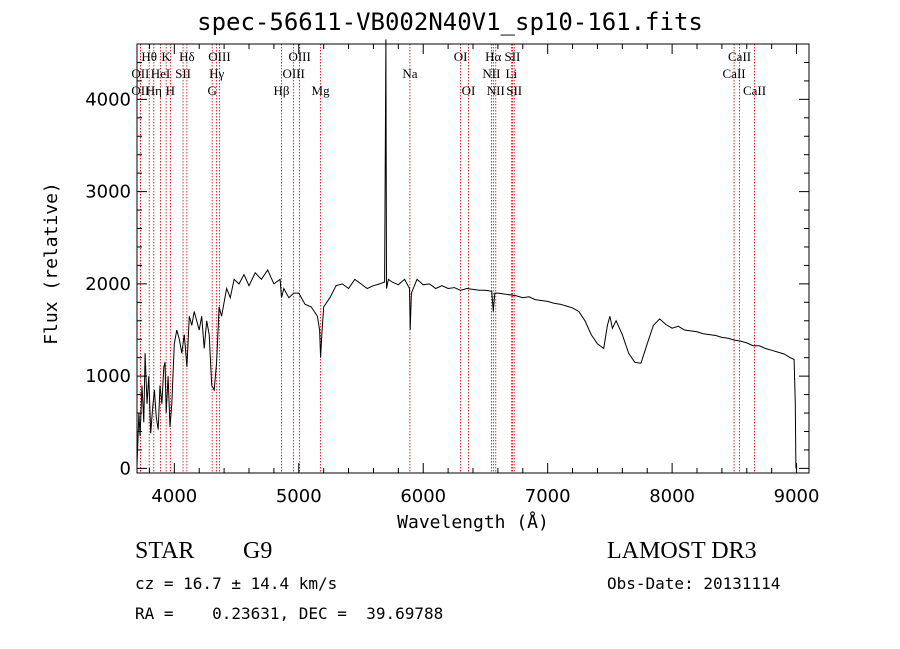  I want to click on object-class: STAR, so click(165, 551).